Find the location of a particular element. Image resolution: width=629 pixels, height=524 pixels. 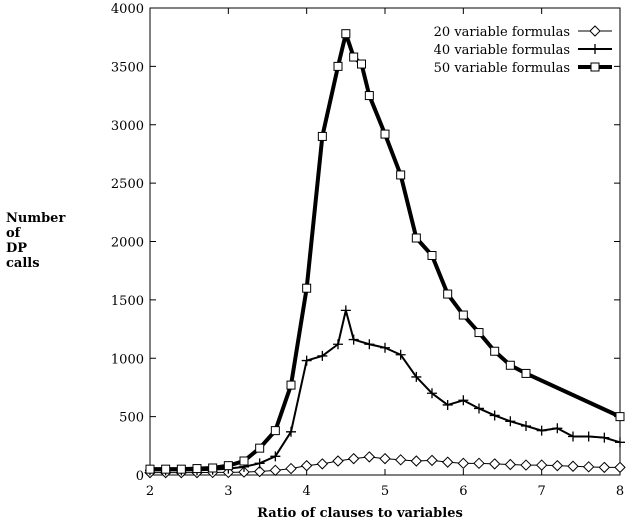

x-axis-label: Ratio of clauses to variables is located at coordinates (360, 513).